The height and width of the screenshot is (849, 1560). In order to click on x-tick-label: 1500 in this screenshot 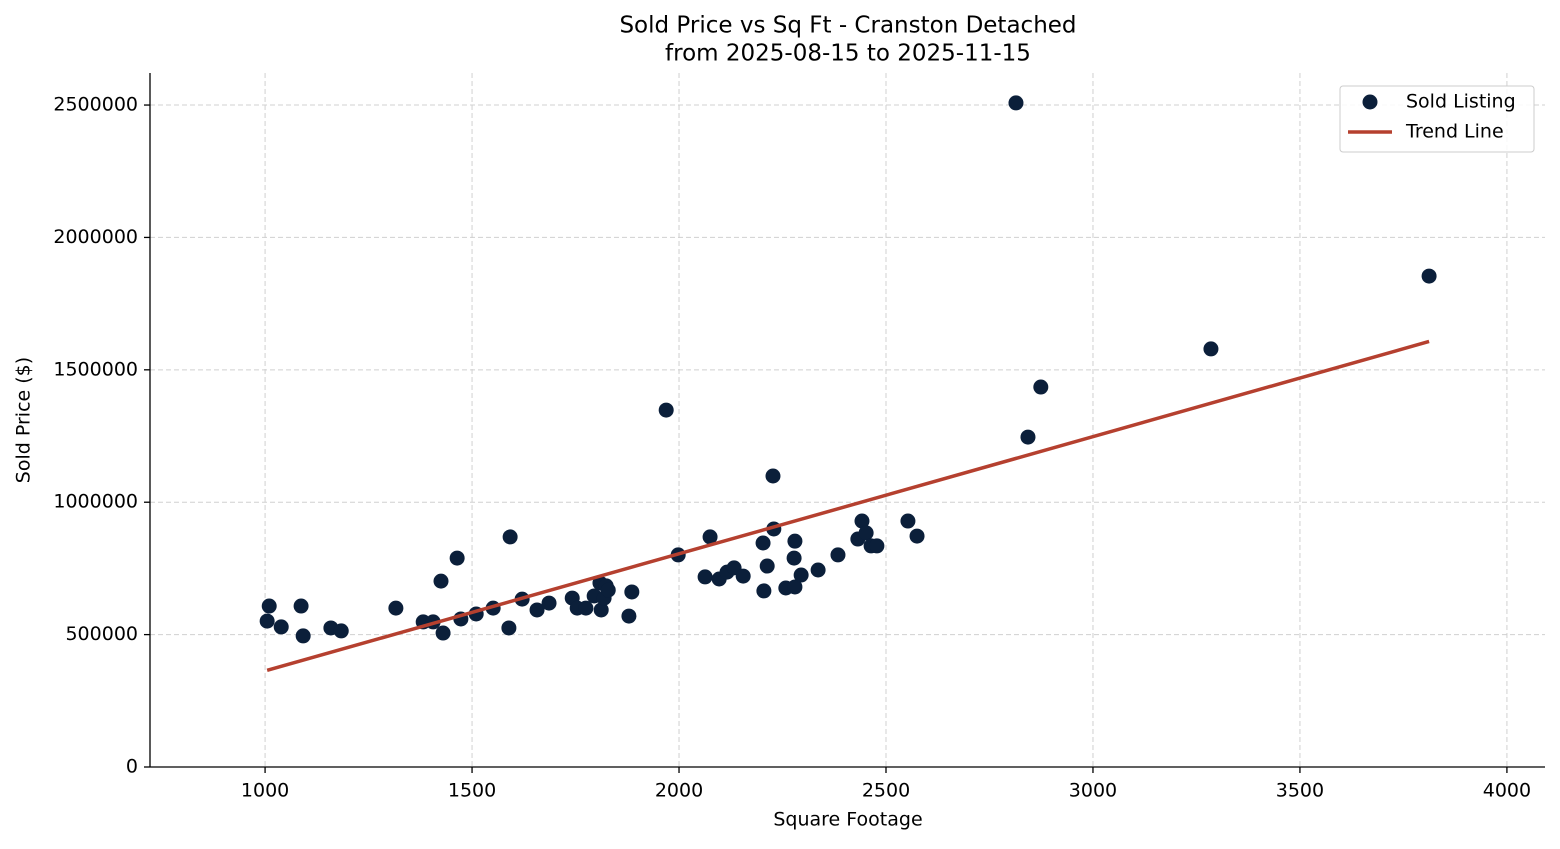, I will do `click(472, 791)`.